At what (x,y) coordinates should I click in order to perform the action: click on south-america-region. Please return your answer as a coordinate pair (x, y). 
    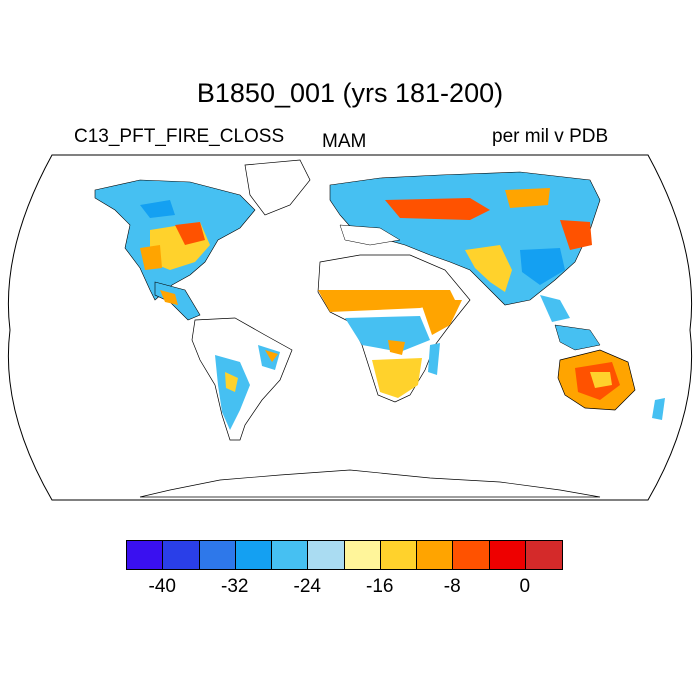
    Looking at the image, I should click on (242, 379).